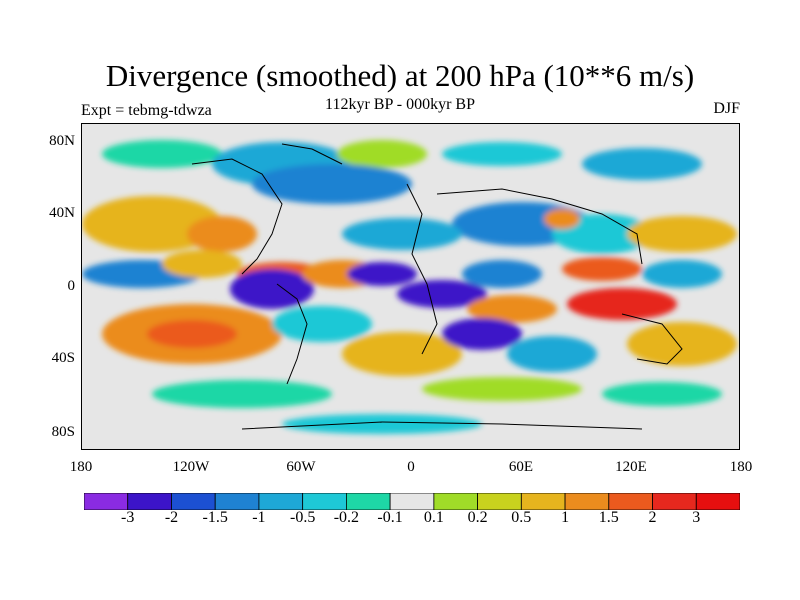 The height and width of the screenshot is (600, 800). I want to click on colorbar-label: -3, so click(128, 517).